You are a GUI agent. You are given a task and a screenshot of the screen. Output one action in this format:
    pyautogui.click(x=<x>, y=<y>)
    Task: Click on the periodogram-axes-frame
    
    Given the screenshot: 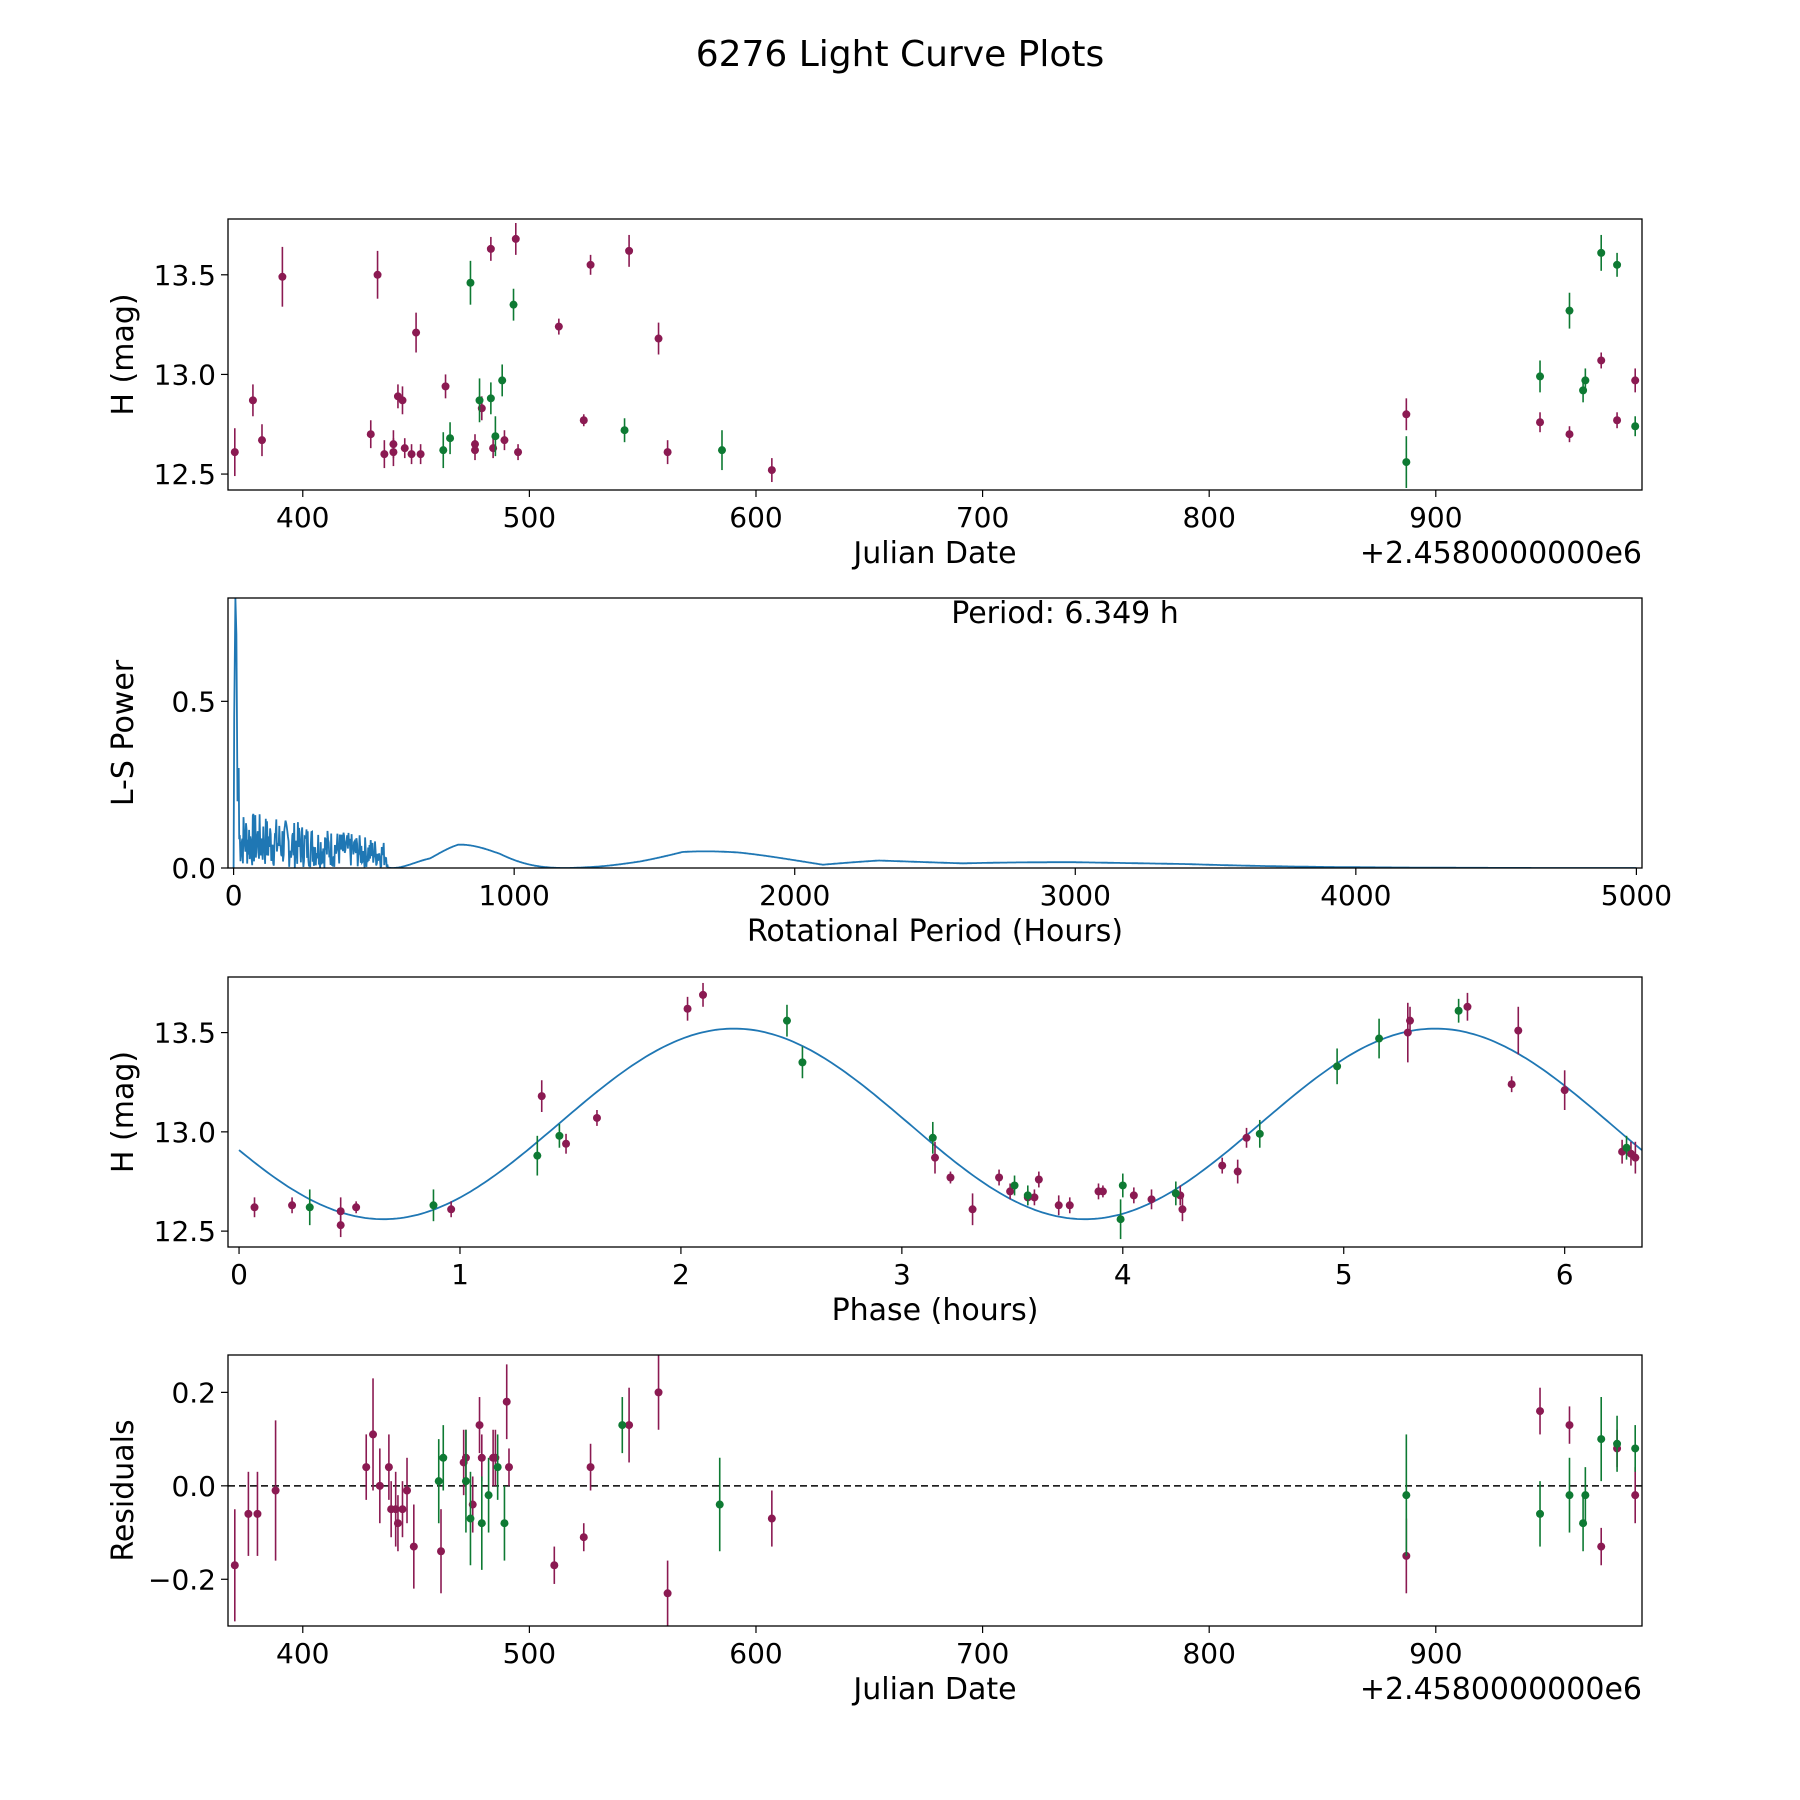 What is the action you would take?
    pyautogui.click(x=935, y=733)
    